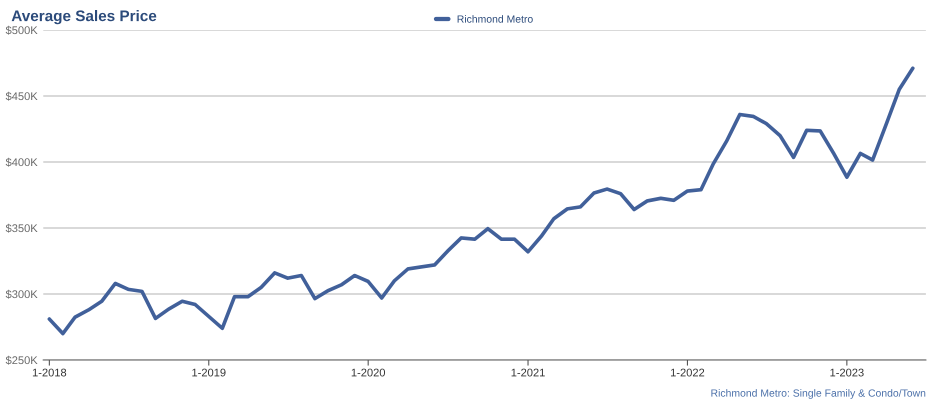 This screenshot has width=940, height=400. Describe the element at coordinates (369, 372) in the screenshot. I see `x-tick-label: 1-2020` at that location.